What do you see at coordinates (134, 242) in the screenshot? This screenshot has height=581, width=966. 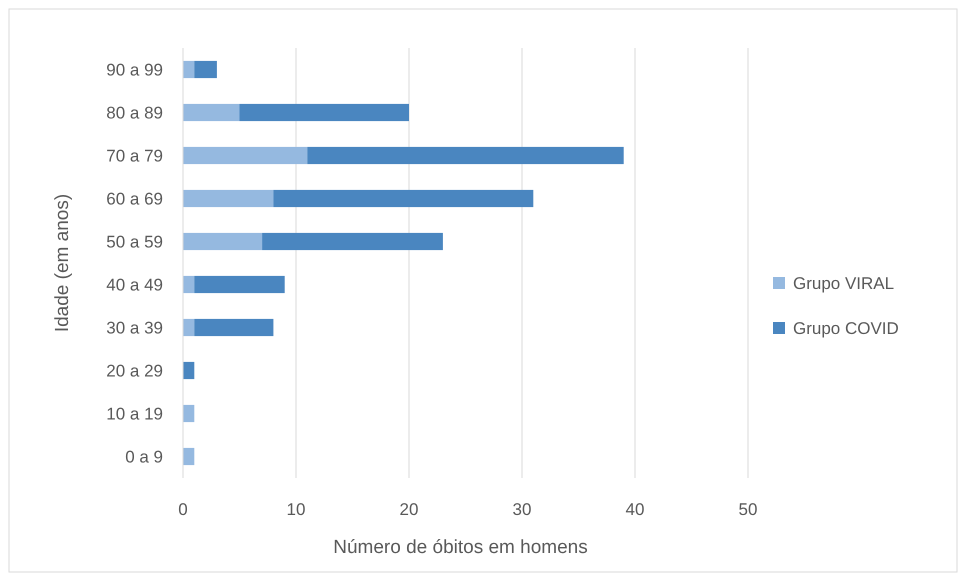 I see `y-tick-label: 50 a 59` at bounding box center [134, 242].